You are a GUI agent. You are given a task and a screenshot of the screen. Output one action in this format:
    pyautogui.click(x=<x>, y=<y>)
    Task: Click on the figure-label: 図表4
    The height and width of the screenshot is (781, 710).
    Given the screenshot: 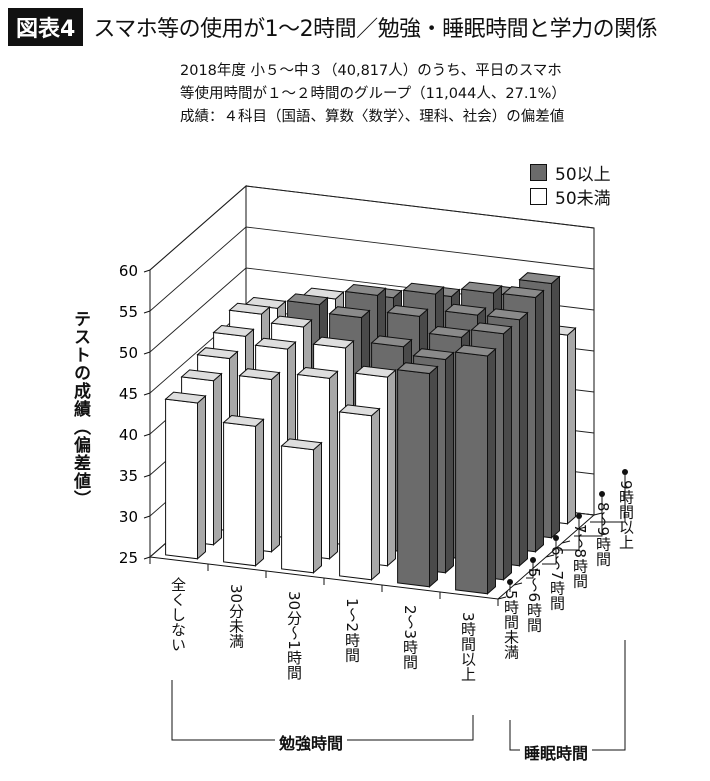 What is the action you would take?
    pyautogui.click(x=46, y=27)
    